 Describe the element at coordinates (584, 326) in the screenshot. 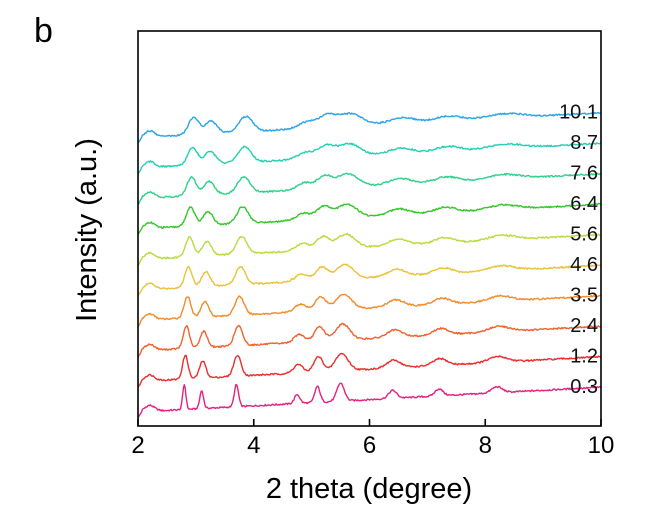

I see `series-label-2.4: 2.4` at that location.